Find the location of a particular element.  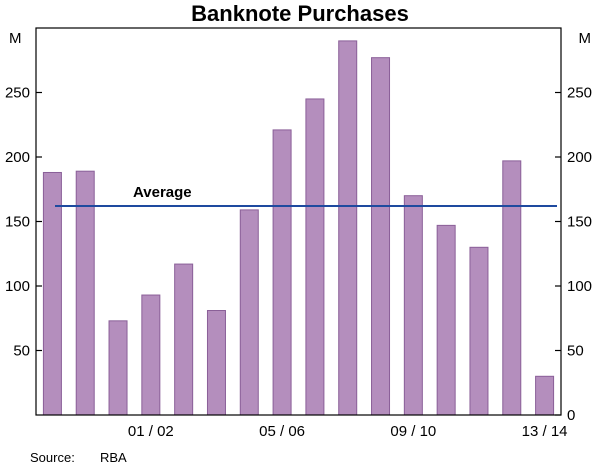

y-tick-label-right: 150 is located at coordinates (579, 222).